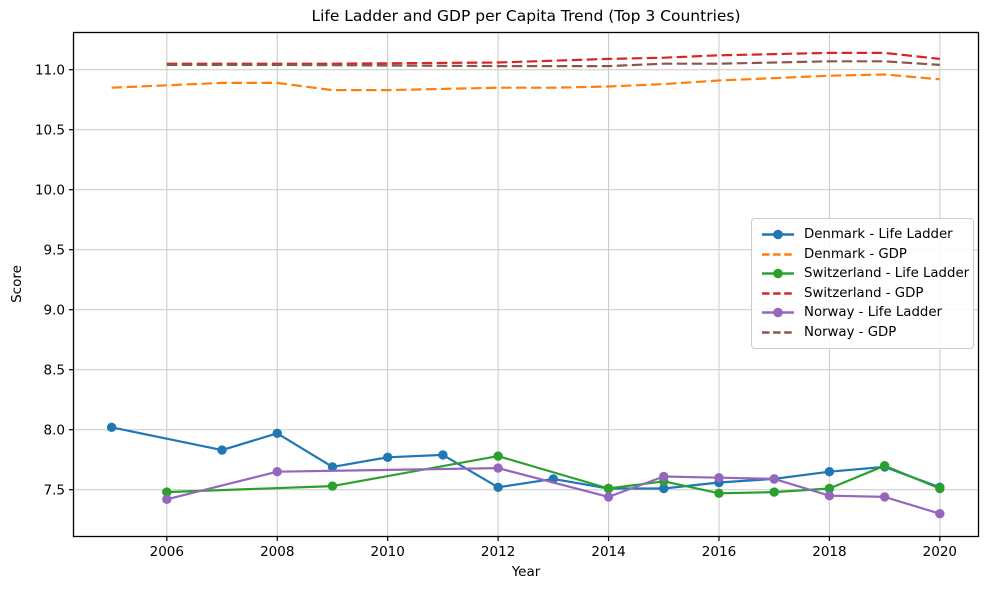  Describe the element at coordinates (54, 491) in the screenshot. I see `y-tick-label: 7.5` at that location.